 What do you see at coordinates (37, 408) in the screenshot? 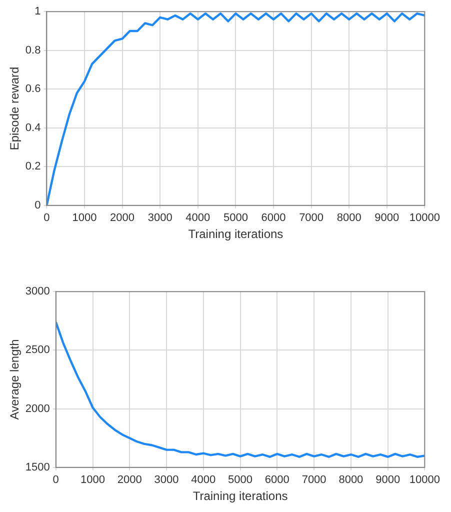
I see `y-tick-label: 2000` at bounding box center [37, 408].